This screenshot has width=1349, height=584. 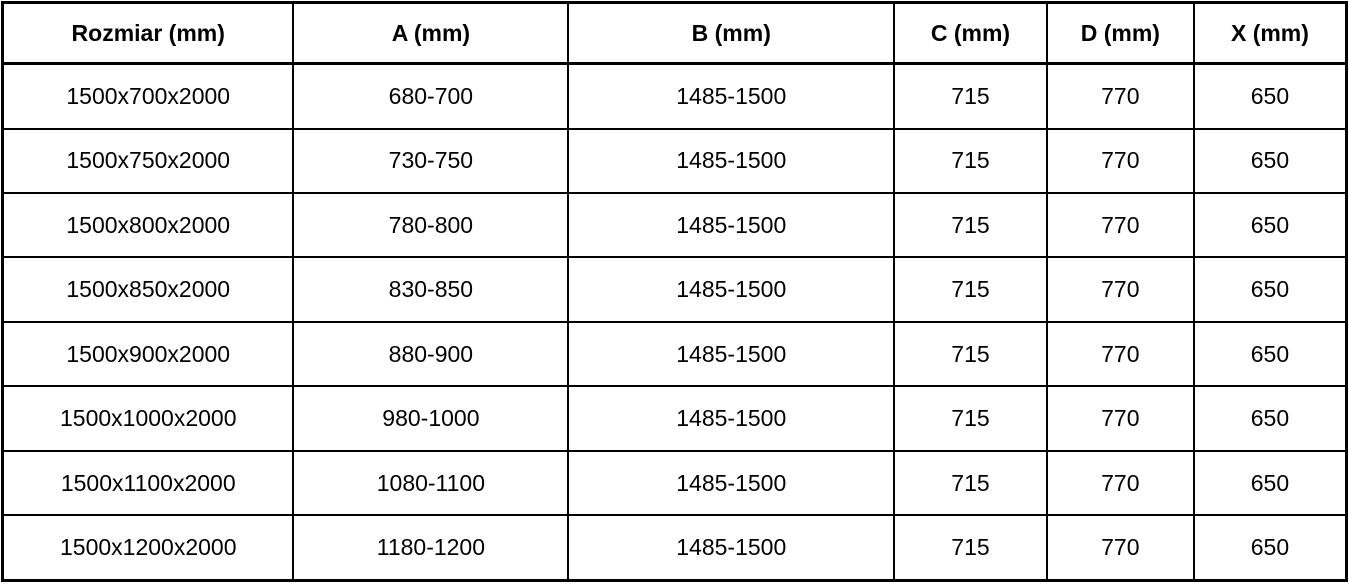 I want to click on column-header-x: X (mm), so click(x=1270, y=33).